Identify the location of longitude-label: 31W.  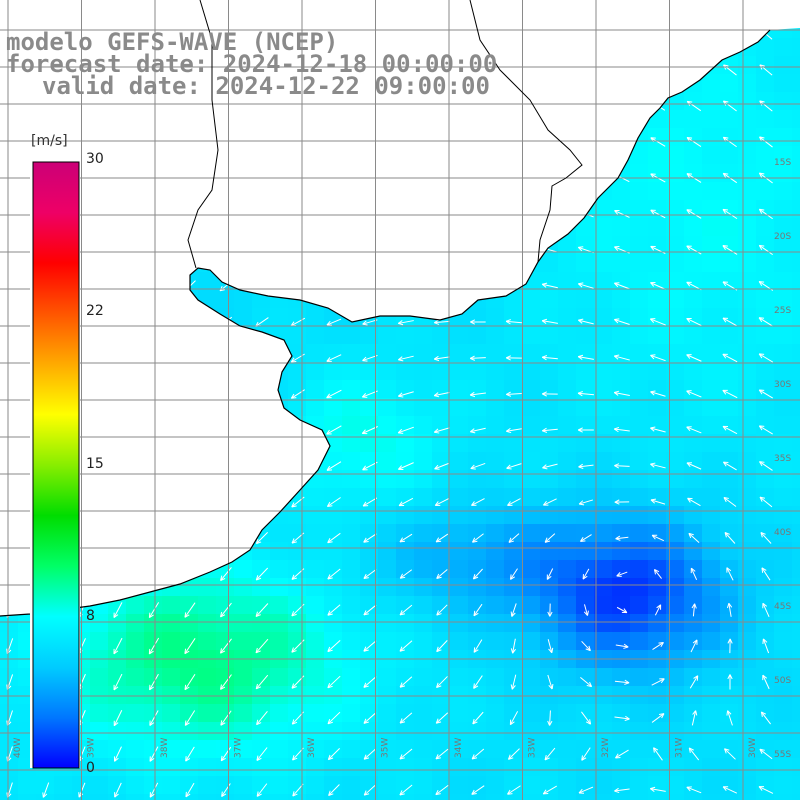
(680, 748).